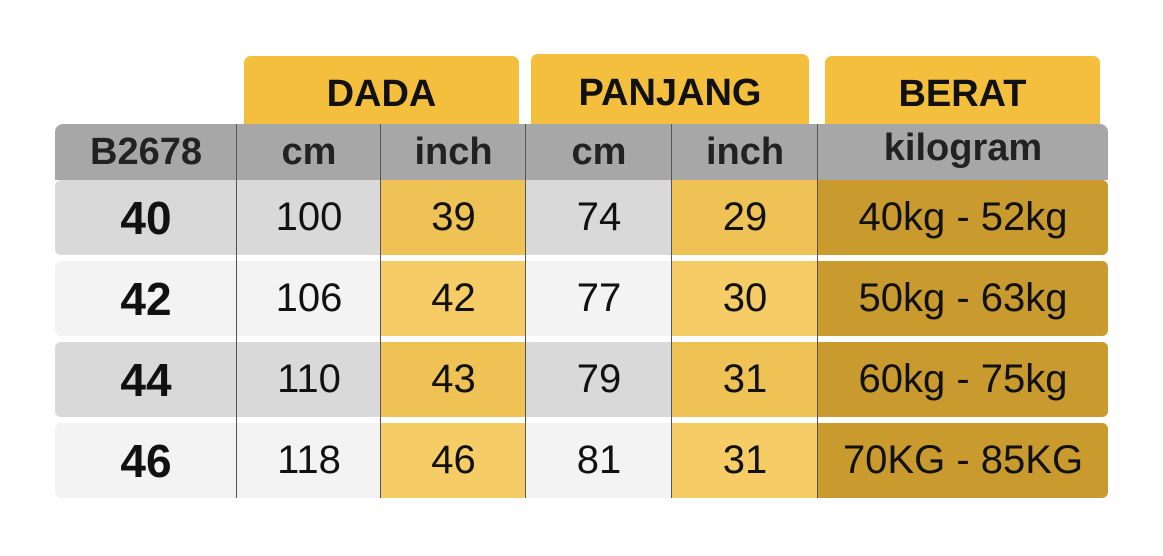  Describe the element at coordinates (309, 151) in the screenshot. I see `header-dada-cm: cm` at that location.